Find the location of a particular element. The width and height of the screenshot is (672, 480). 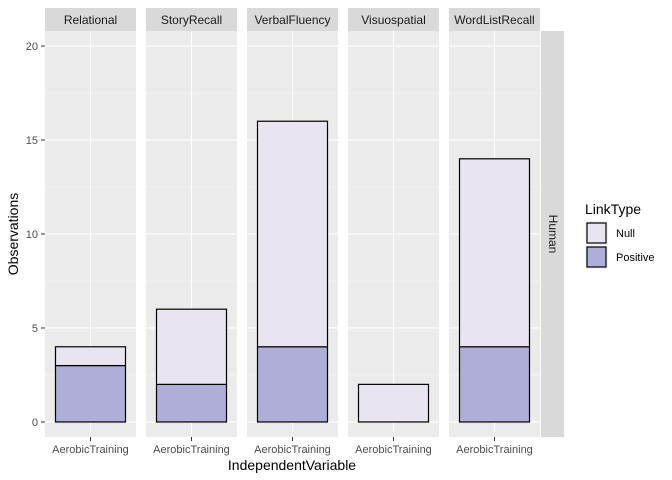

facet-panel-relational: Relational AerobicTraining is located at coordinates (90, 232).